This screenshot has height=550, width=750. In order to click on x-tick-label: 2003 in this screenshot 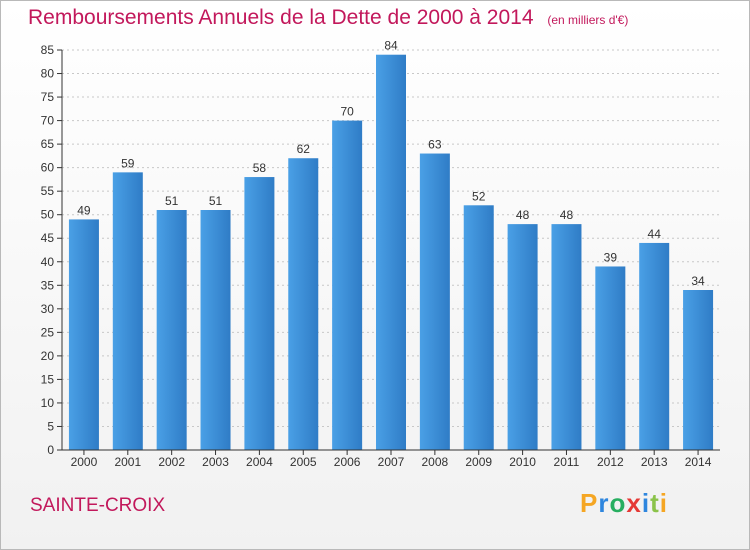, I will do `click(215, 462)`.